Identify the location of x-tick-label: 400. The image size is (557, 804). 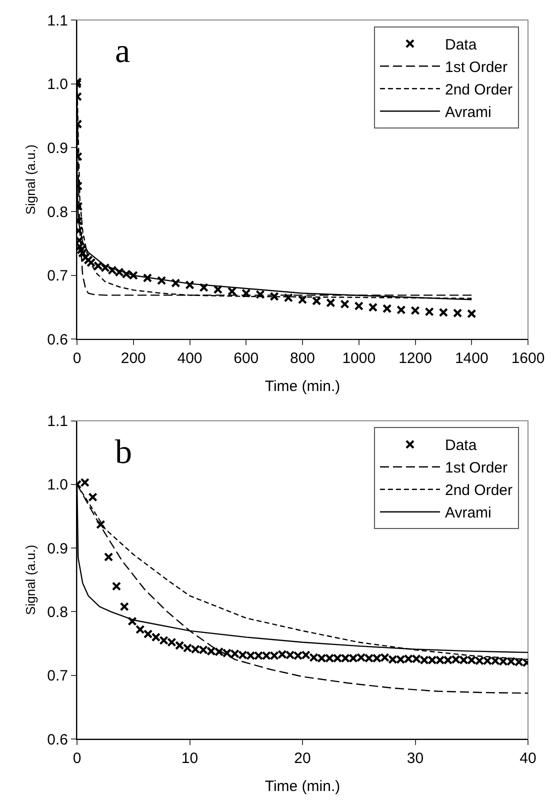
(189, 359).